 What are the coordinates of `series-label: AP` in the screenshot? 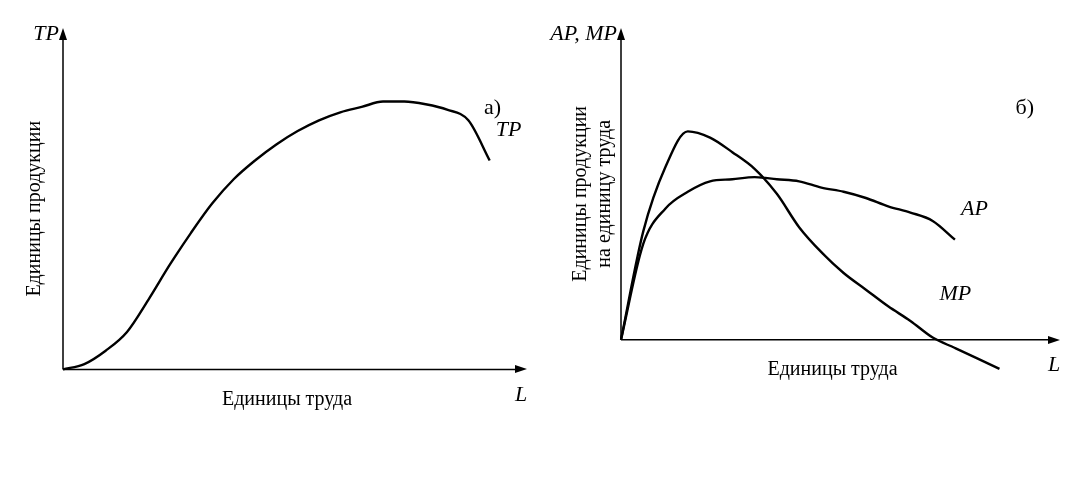 It's located at (973, 208).